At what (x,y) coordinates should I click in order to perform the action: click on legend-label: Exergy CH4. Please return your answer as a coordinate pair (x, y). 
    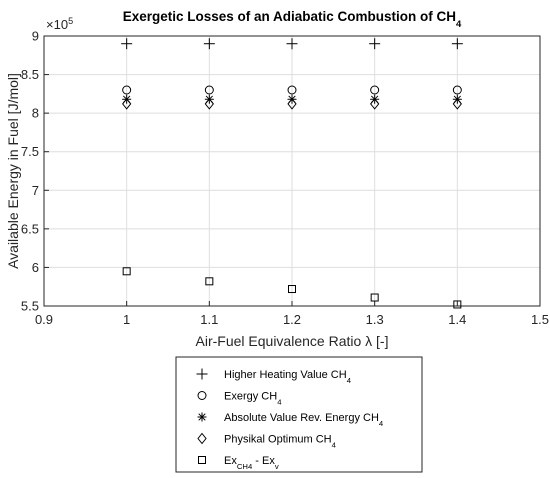
    Looking at the image, I should click on (253, 399).